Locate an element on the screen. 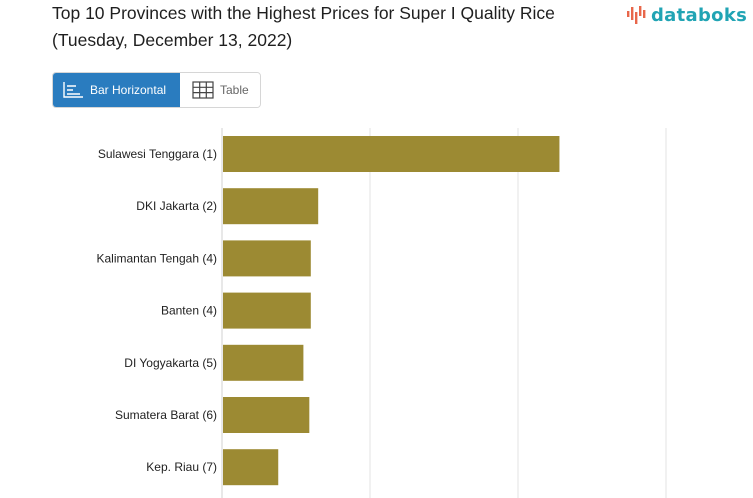  tab-table-label: Table is located at coordinates (234, 90).